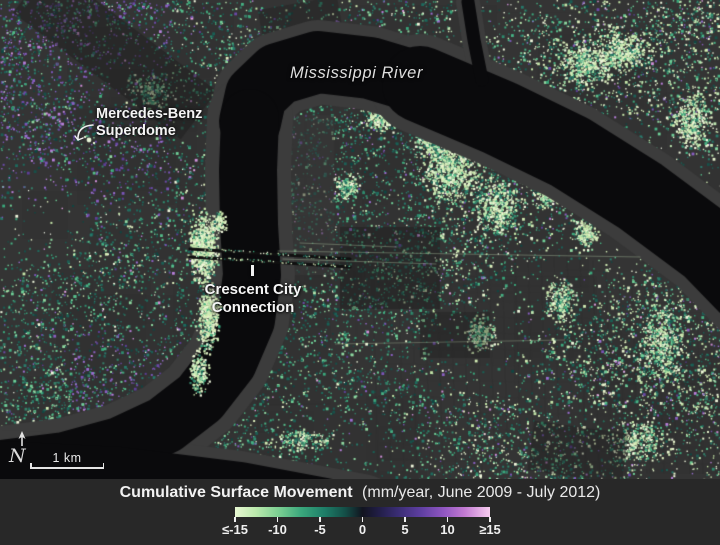 The width and height of the screenshot is (720, 545). What do you see at coordinates (405, 529) in the screenshot?
I see `legend-tick-label: 5` at bounding box center [405, 529].